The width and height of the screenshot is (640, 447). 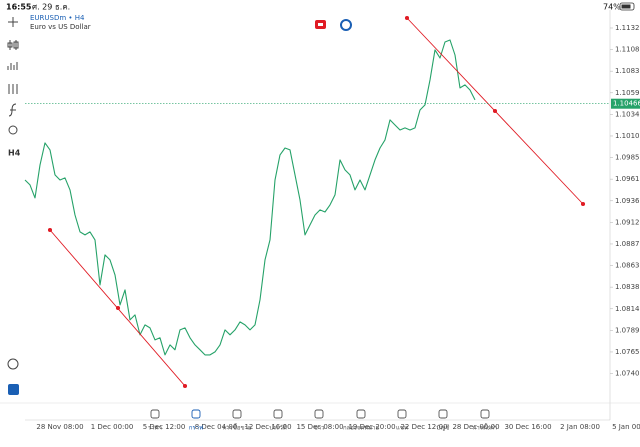 I want to click on indicators-tool, so click(x=12, y=66).